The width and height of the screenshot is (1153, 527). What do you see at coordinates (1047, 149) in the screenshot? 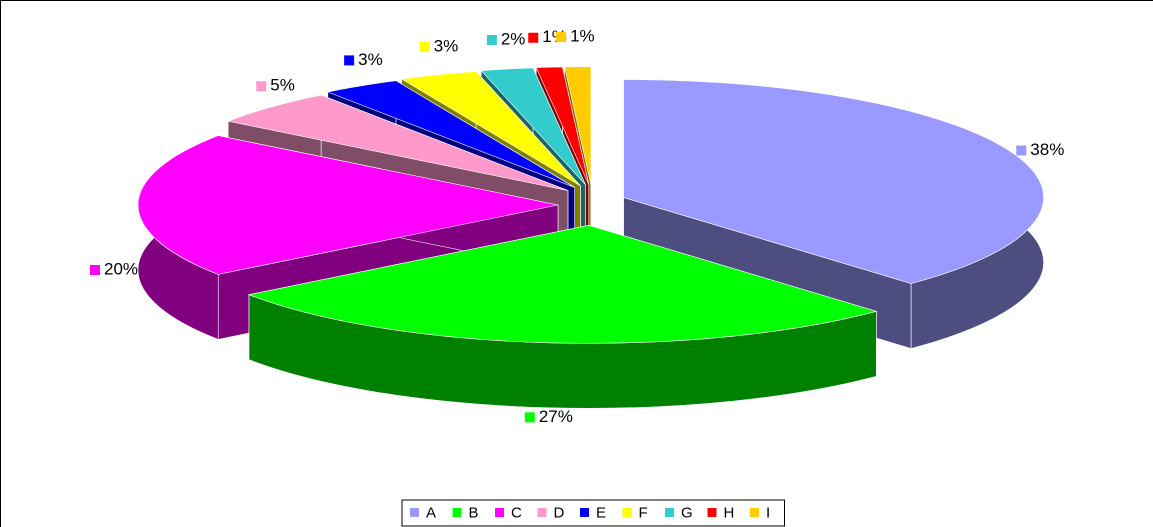
I see `data-label: 38%` at bounding box center [1047, 149].